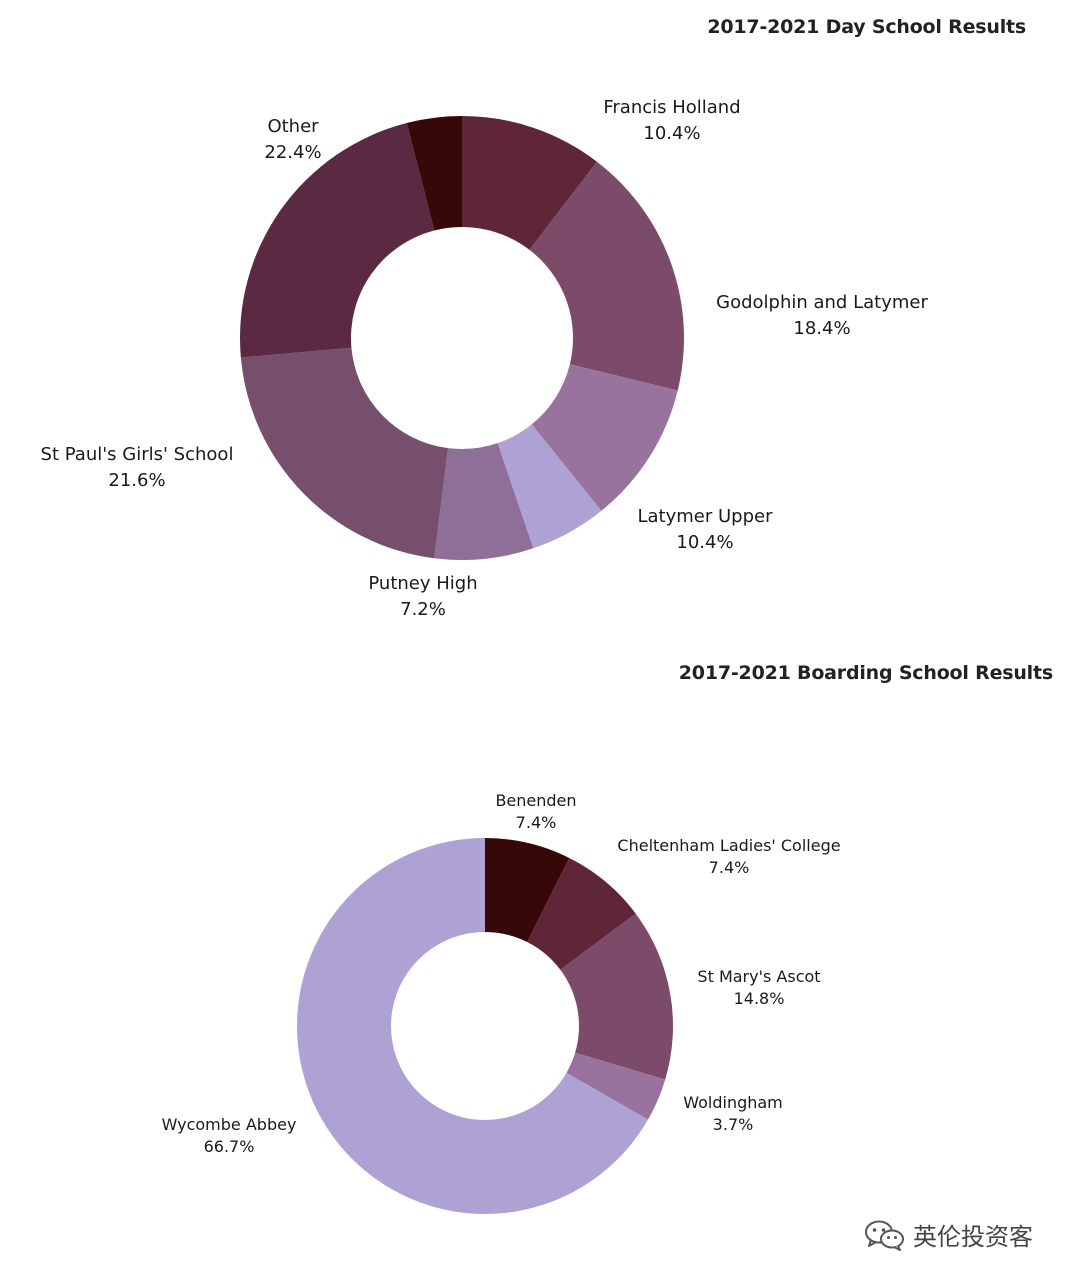 The height and width of the screenshot is (1280, 1067). What do you see at coordinates (604, 437) in the screenshot?
I see `slice-latymer-upper` at bounding box center [604, 437].